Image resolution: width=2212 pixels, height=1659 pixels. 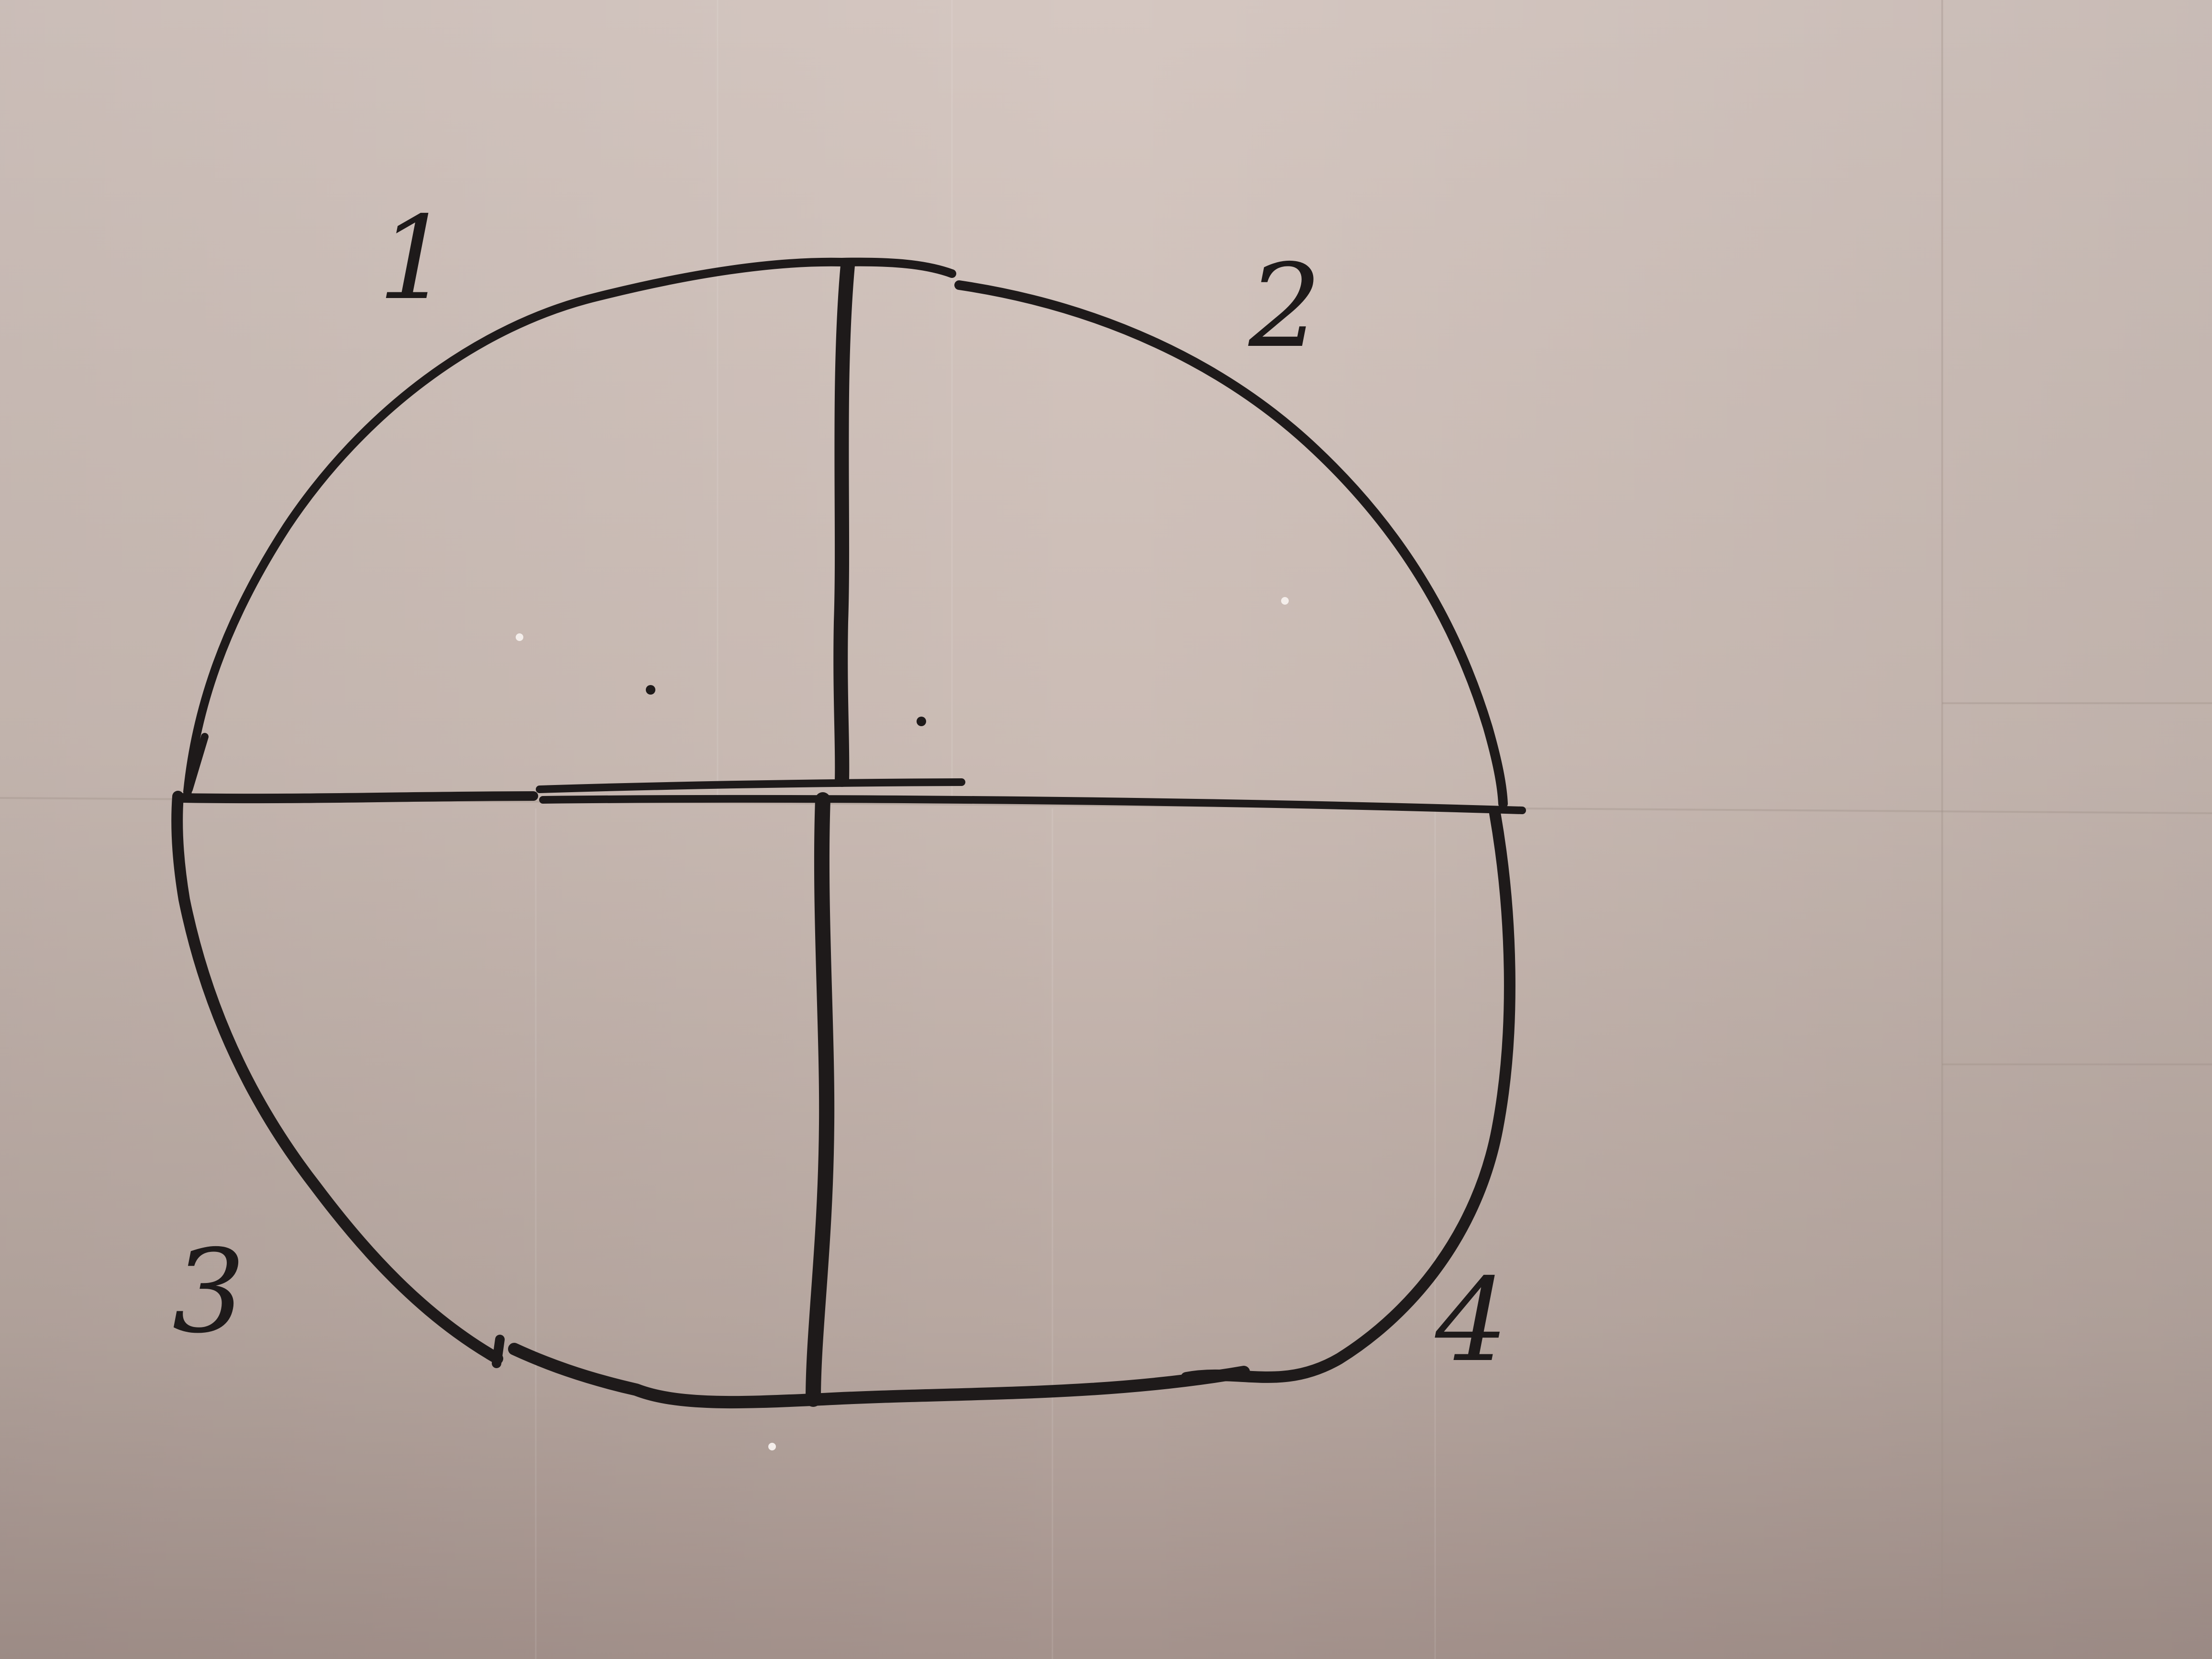 What do you see at coordinates (1231, 544) in the screenshot?
I see `circle-arc-right-upper` at bounding box center [1231, 544].